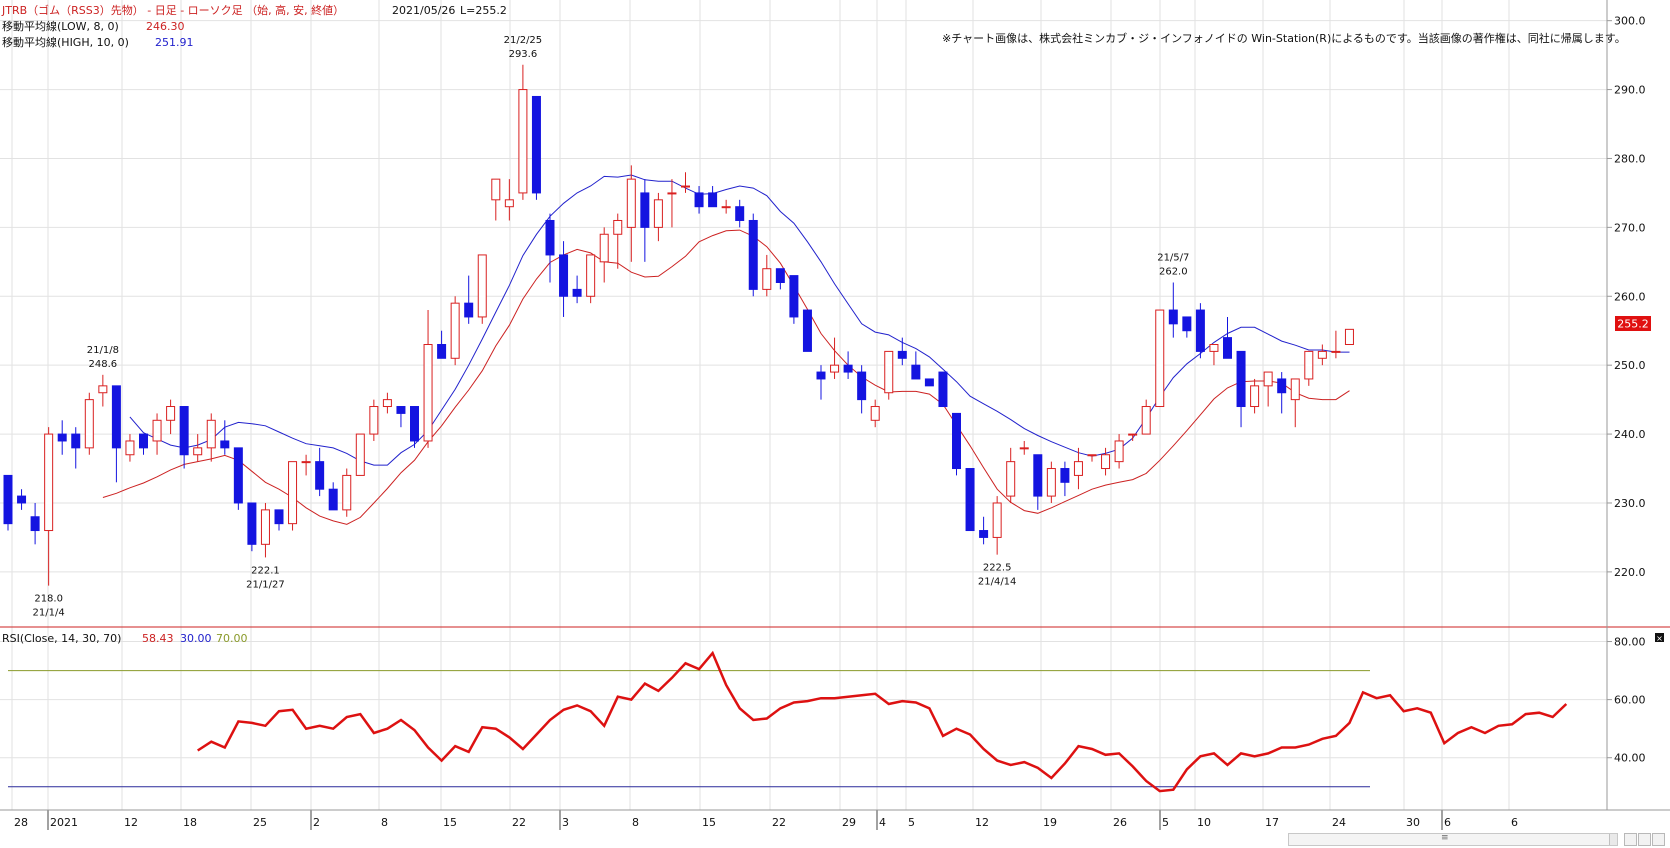  Describe the element at coordinates (1658, 839) in the screenshot. I see `grid-toggle-icon` at that location.